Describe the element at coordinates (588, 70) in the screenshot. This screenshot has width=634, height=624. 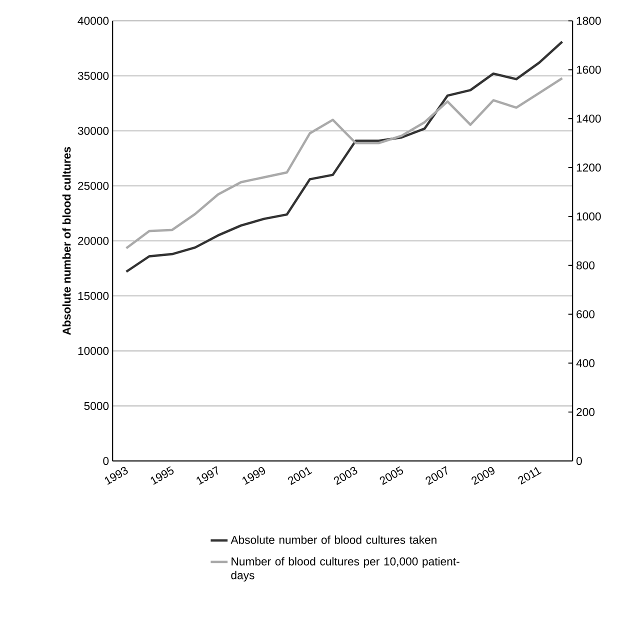
I see `y2-tick-label: 1600` at that location.